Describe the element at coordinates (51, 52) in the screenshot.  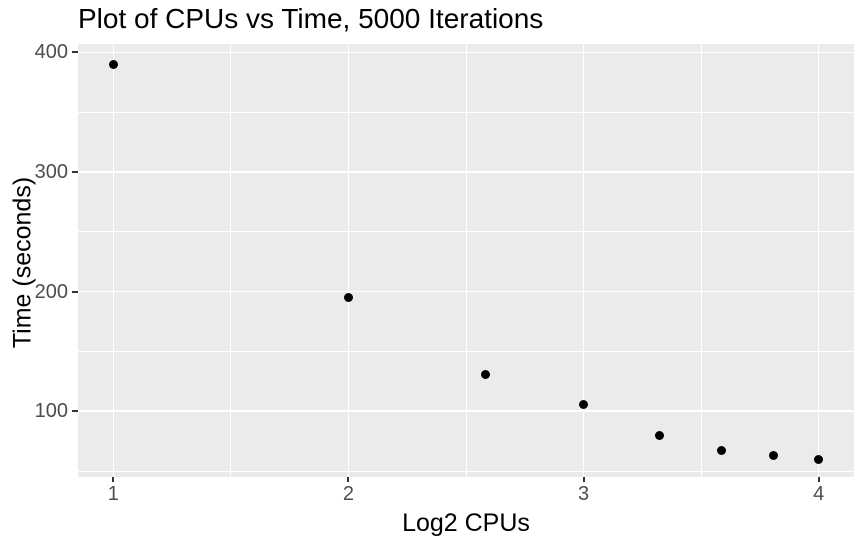
I see `y-tick-label: 400` at that location.